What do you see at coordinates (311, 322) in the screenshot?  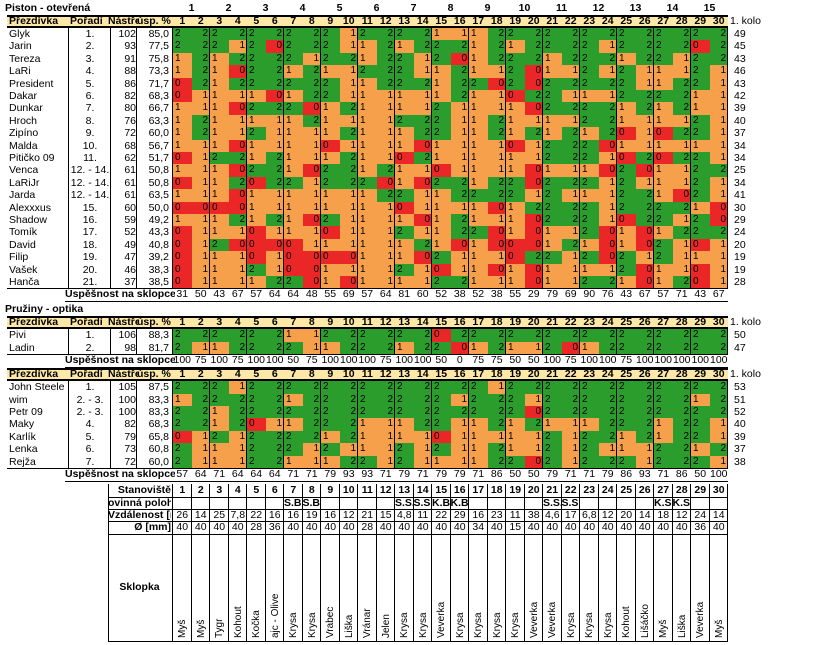 I see `header-col-8: 8` at bounding box center [311, 322].